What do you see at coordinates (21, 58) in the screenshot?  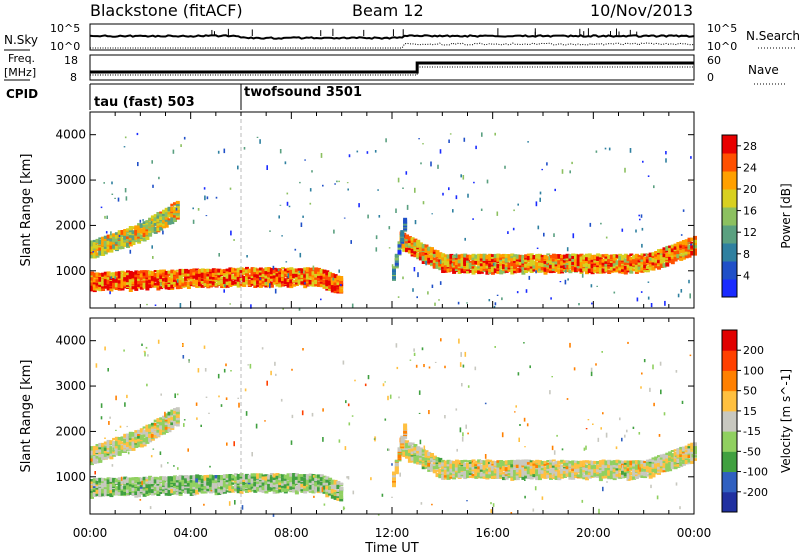 I see `freq-label-line1: Freq.` at bounding box center [21, 58].